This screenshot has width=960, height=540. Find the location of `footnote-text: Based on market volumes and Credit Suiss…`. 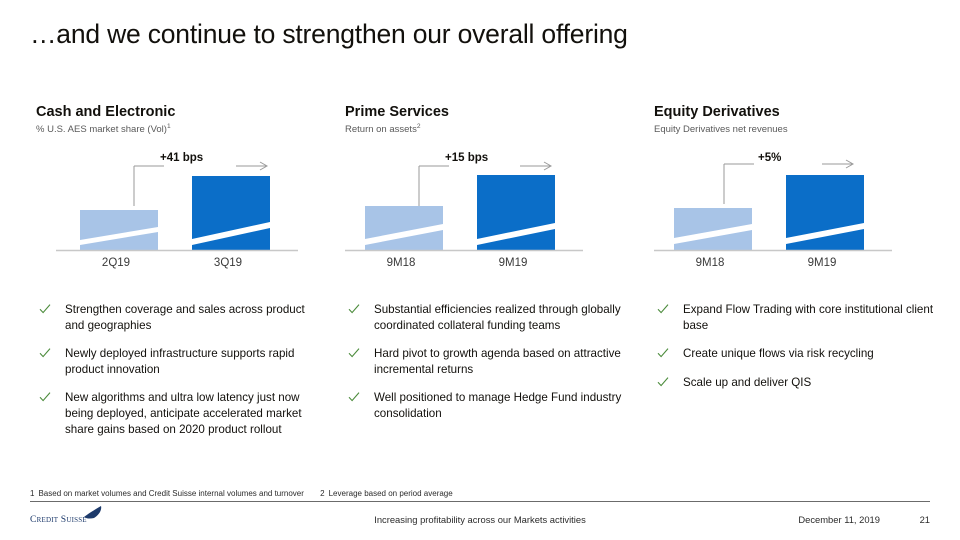

footnote-text: Based on market volumes and Credit Suiss… is located at coordinates (171, 493).